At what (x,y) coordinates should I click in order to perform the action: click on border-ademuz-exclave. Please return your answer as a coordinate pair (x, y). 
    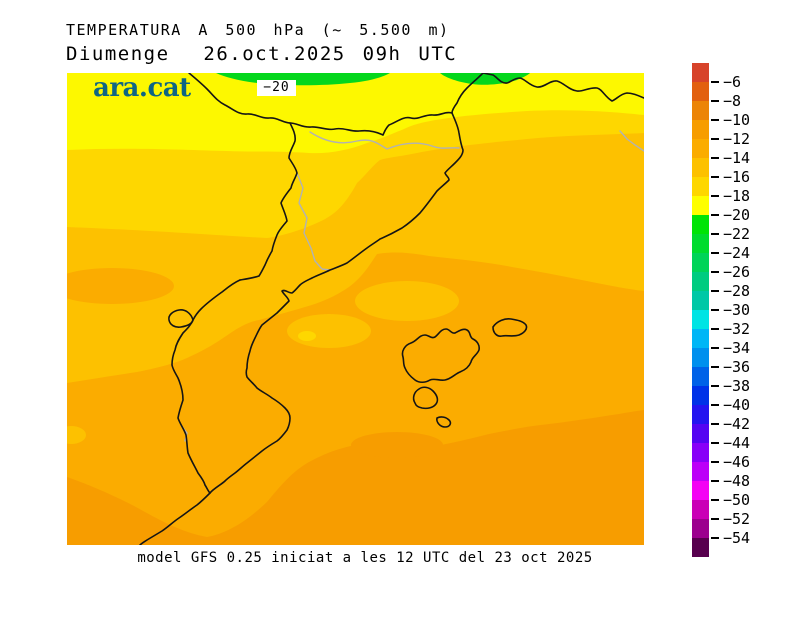
    Looking at the image, I should click on (181, 318).